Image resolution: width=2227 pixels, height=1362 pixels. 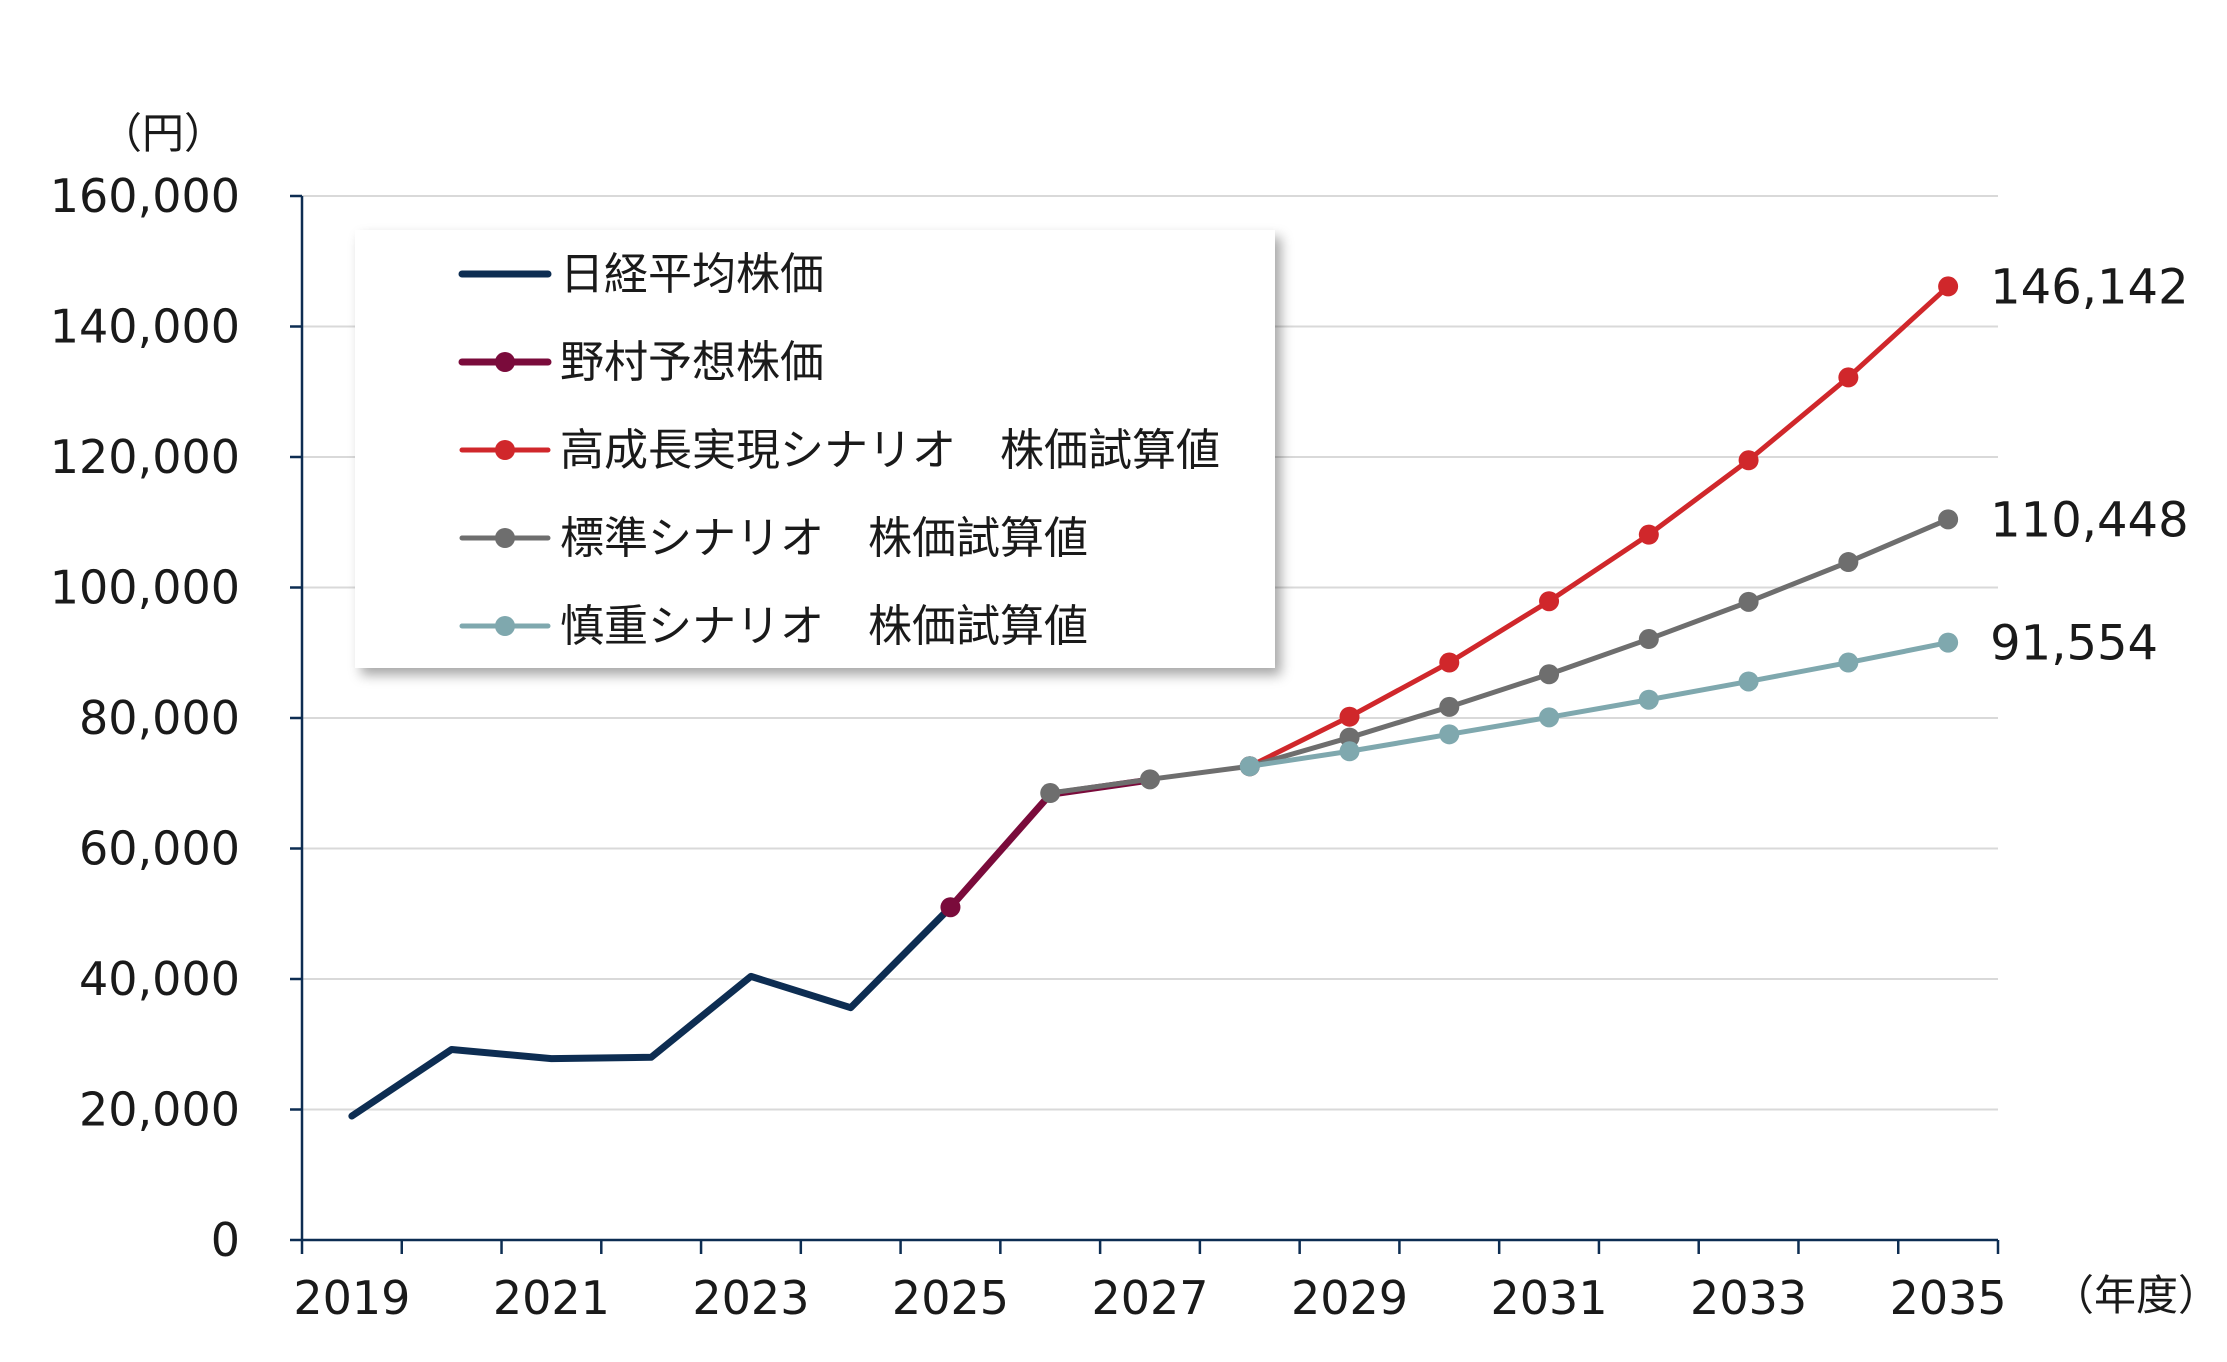 What do you see at coordinates (1748, 1298) in the screenshot?
I see `x-tick-label: 2033` at bounding box center [1748, 1298].